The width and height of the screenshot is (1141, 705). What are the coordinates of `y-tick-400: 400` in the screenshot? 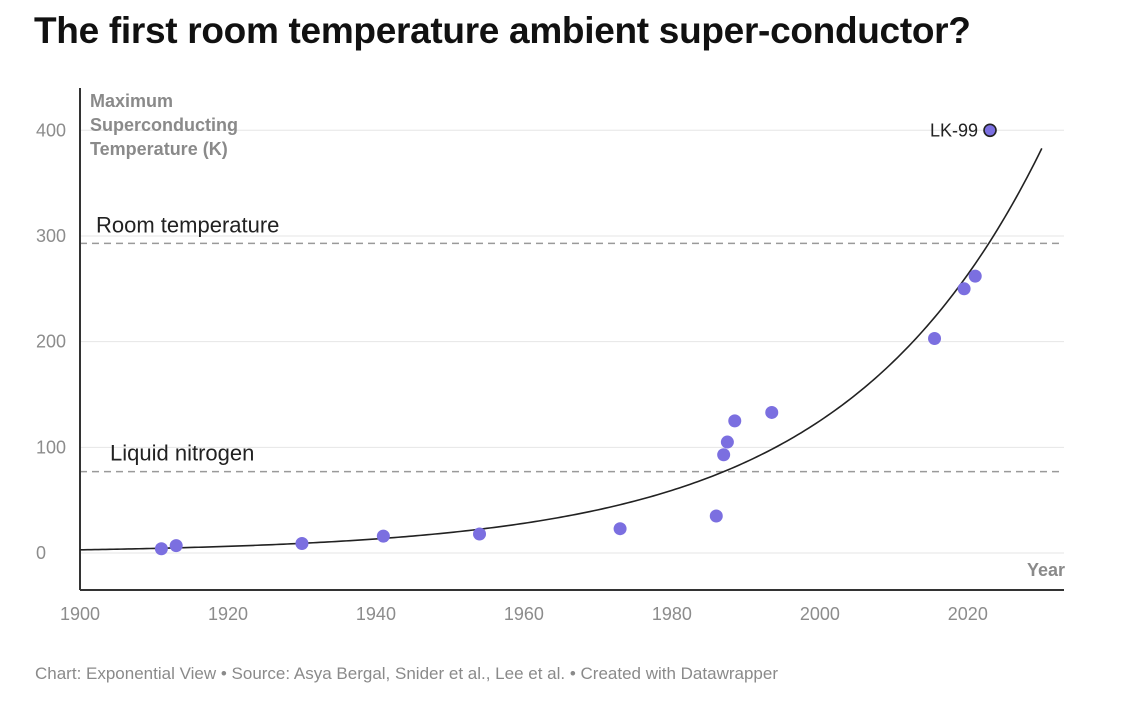 It's located at (51, 130).